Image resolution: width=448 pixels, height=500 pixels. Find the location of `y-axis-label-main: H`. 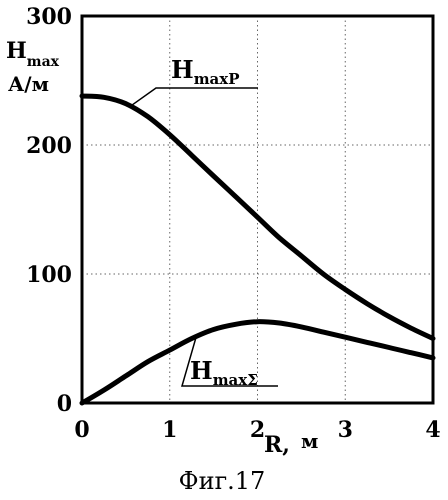

y-axis-label-main: H is located at coordinates (16, 51).